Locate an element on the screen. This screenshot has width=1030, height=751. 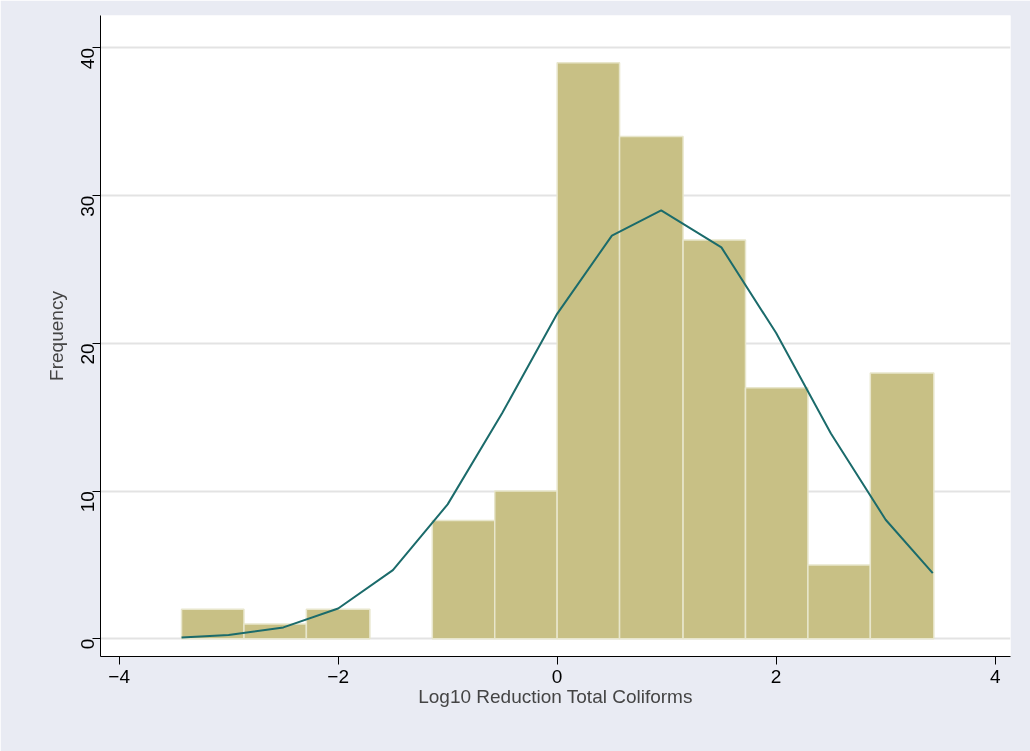
x-tick-label: 0 is located at coordinates (557, 676).